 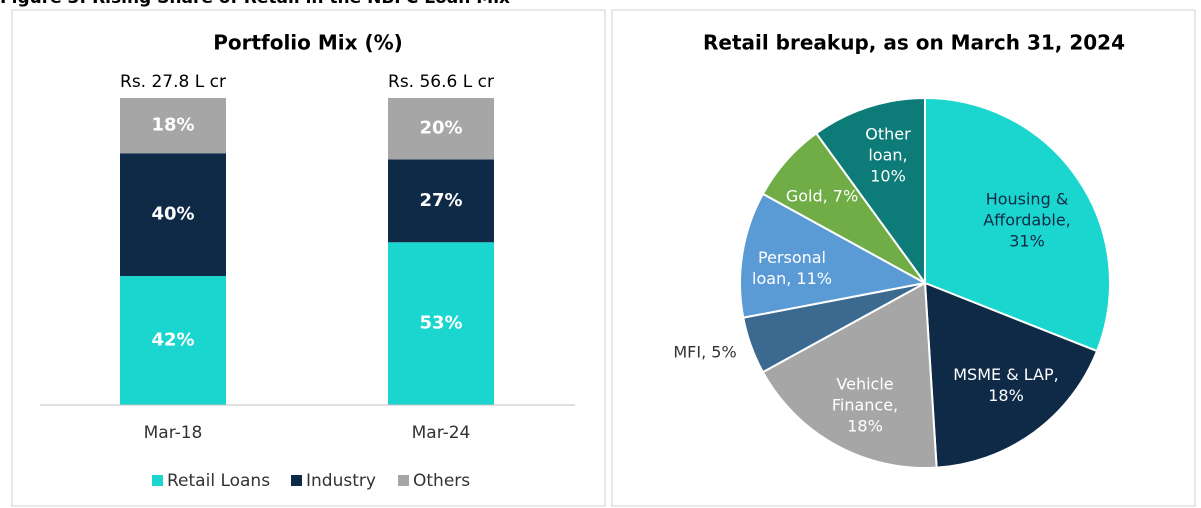 What do you see at coordinates (441, 481) in the screenshot?
I see `legend-label: Others` at bounding box center [441, 481].